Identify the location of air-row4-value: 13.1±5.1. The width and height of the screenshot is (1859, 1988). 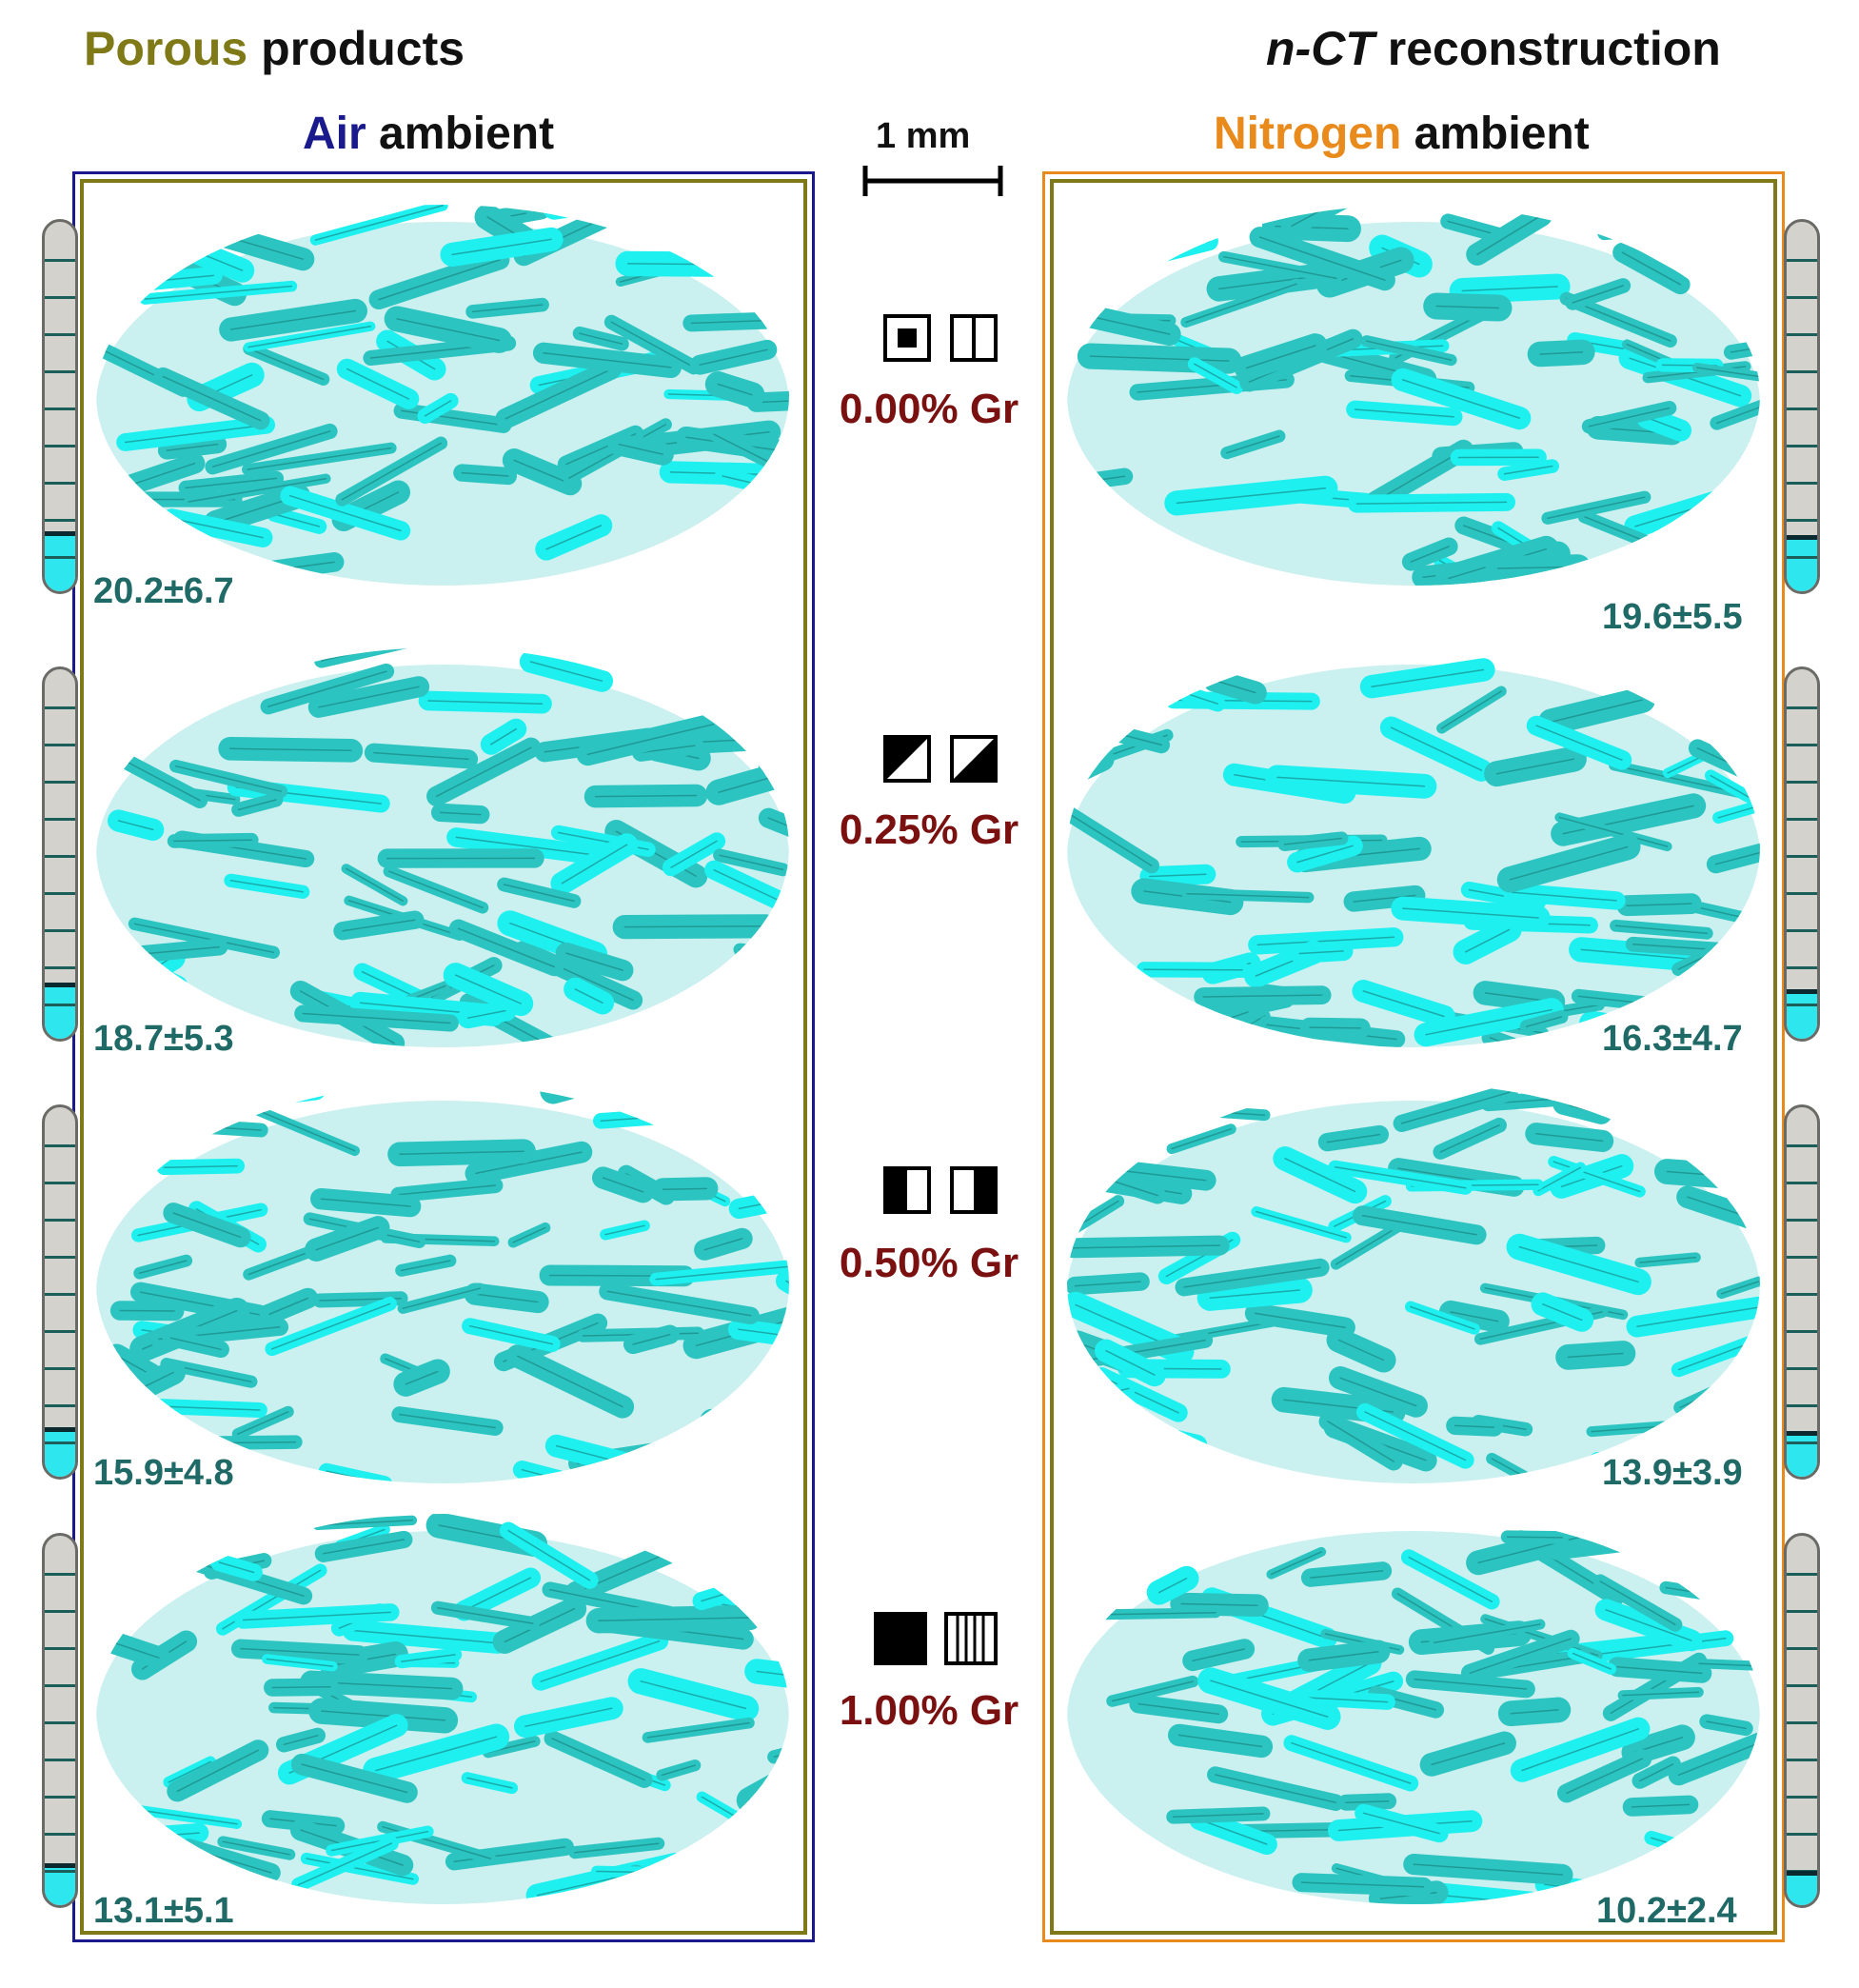
(163, 1911).